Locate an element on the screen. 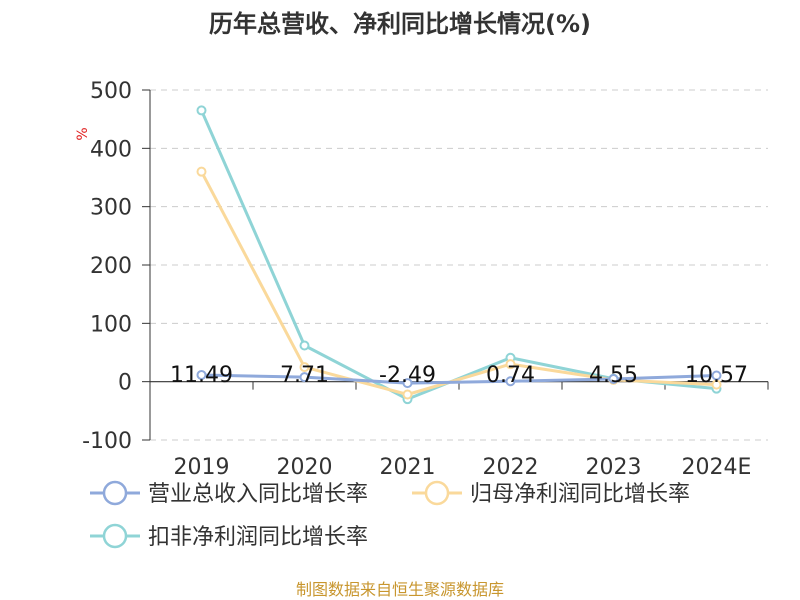  data-label: -2.49 is located at coordinates (407, 375).